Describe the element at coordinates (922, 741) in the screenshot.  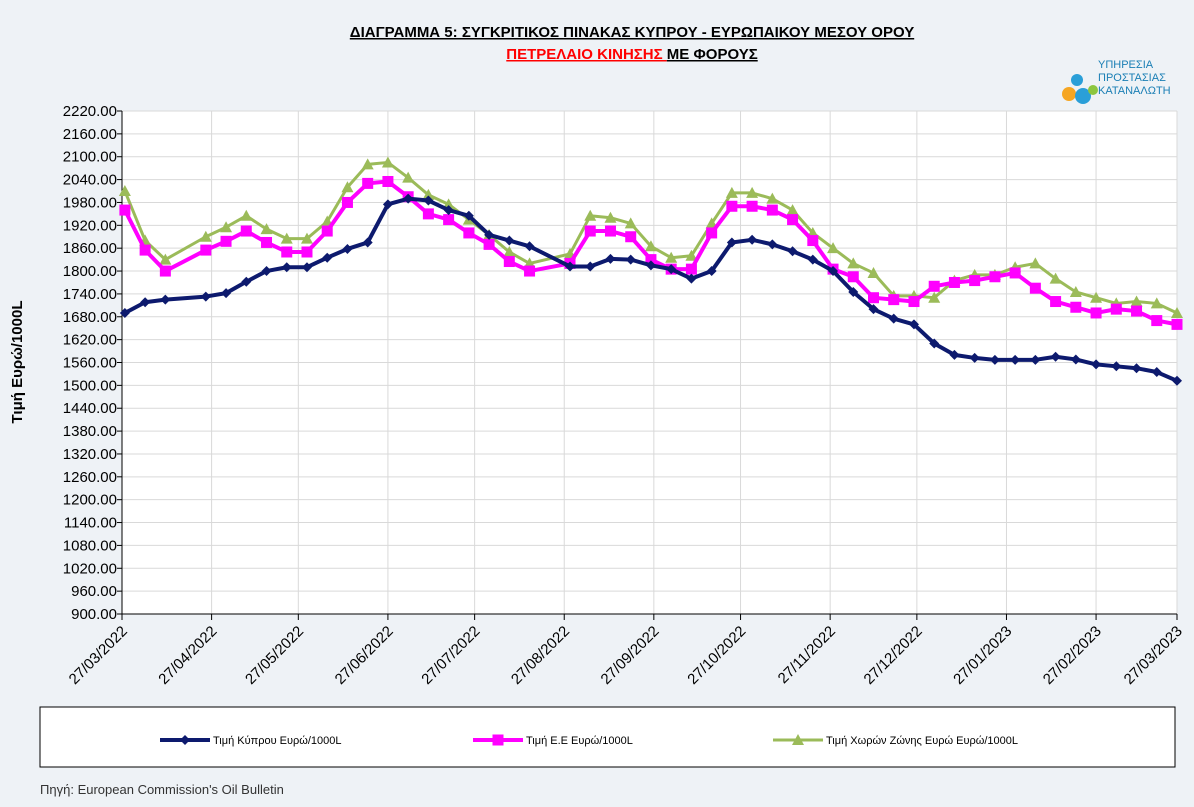
I see `legend-label: Τιμή Χωρών Ζώνης Ευρώ Ευρώ/1000L` at that location.